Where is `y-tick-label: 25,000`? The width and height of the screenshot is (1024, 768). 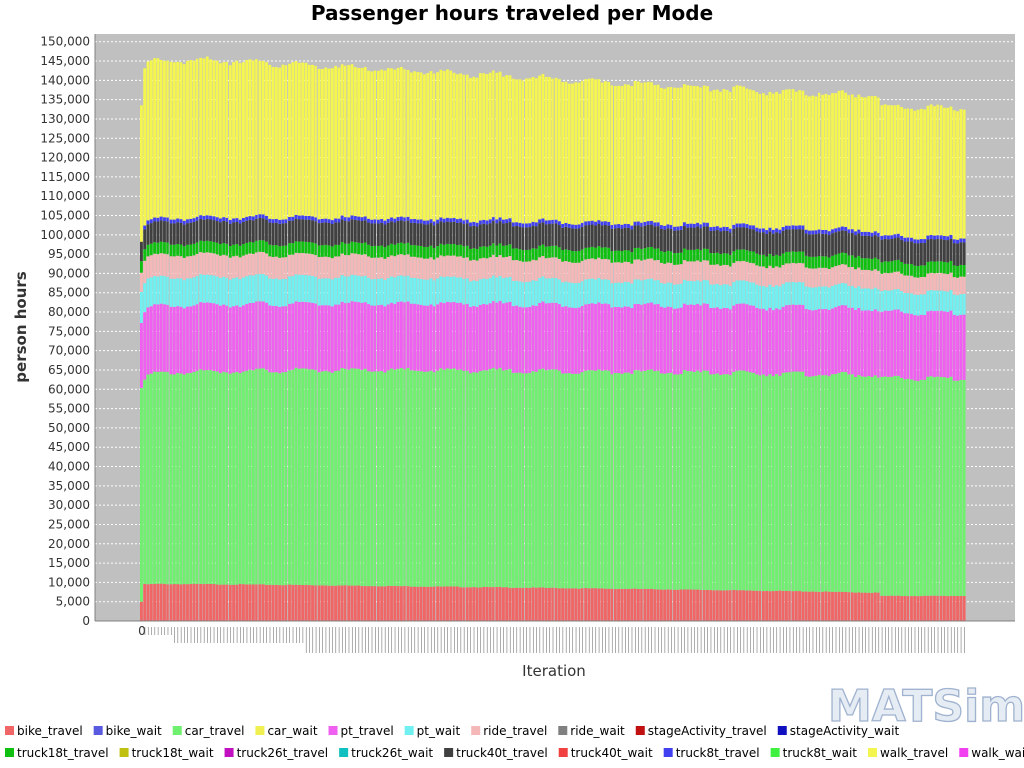 y-tick-label: 25,000 is located at coordinates (69, 524).